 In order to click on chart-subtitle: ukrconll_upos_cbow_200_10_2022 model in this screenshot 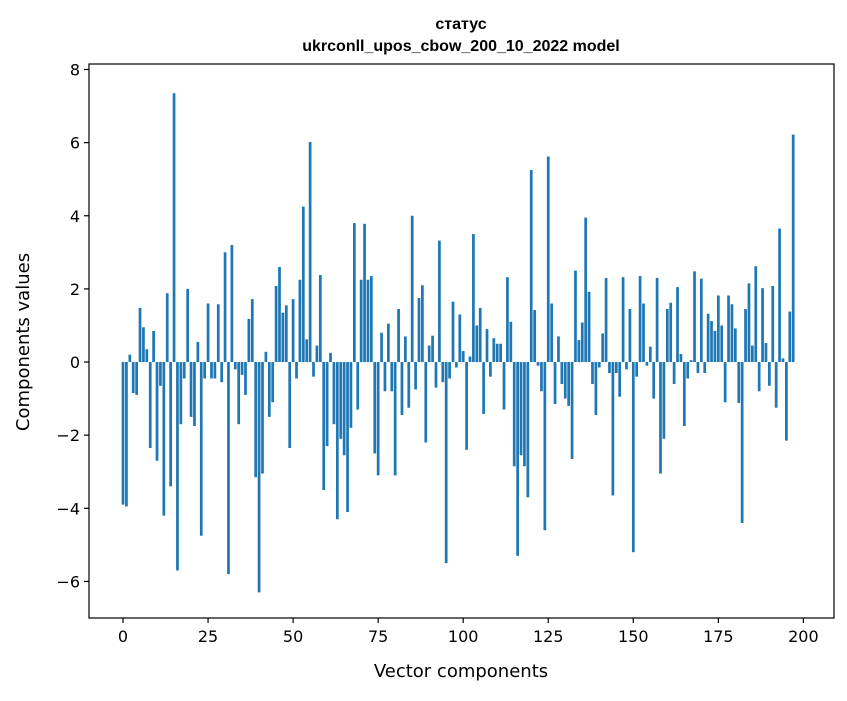, I will do `click(460, 46)`.